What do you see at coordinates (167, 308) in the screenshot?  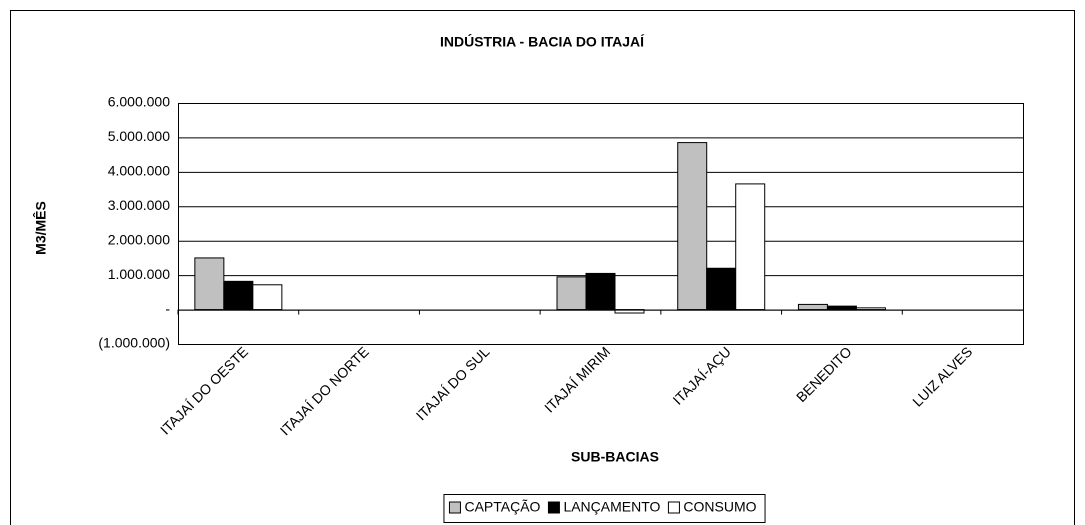 I see `y-tick-label: -` at bounding box center [167, 308].